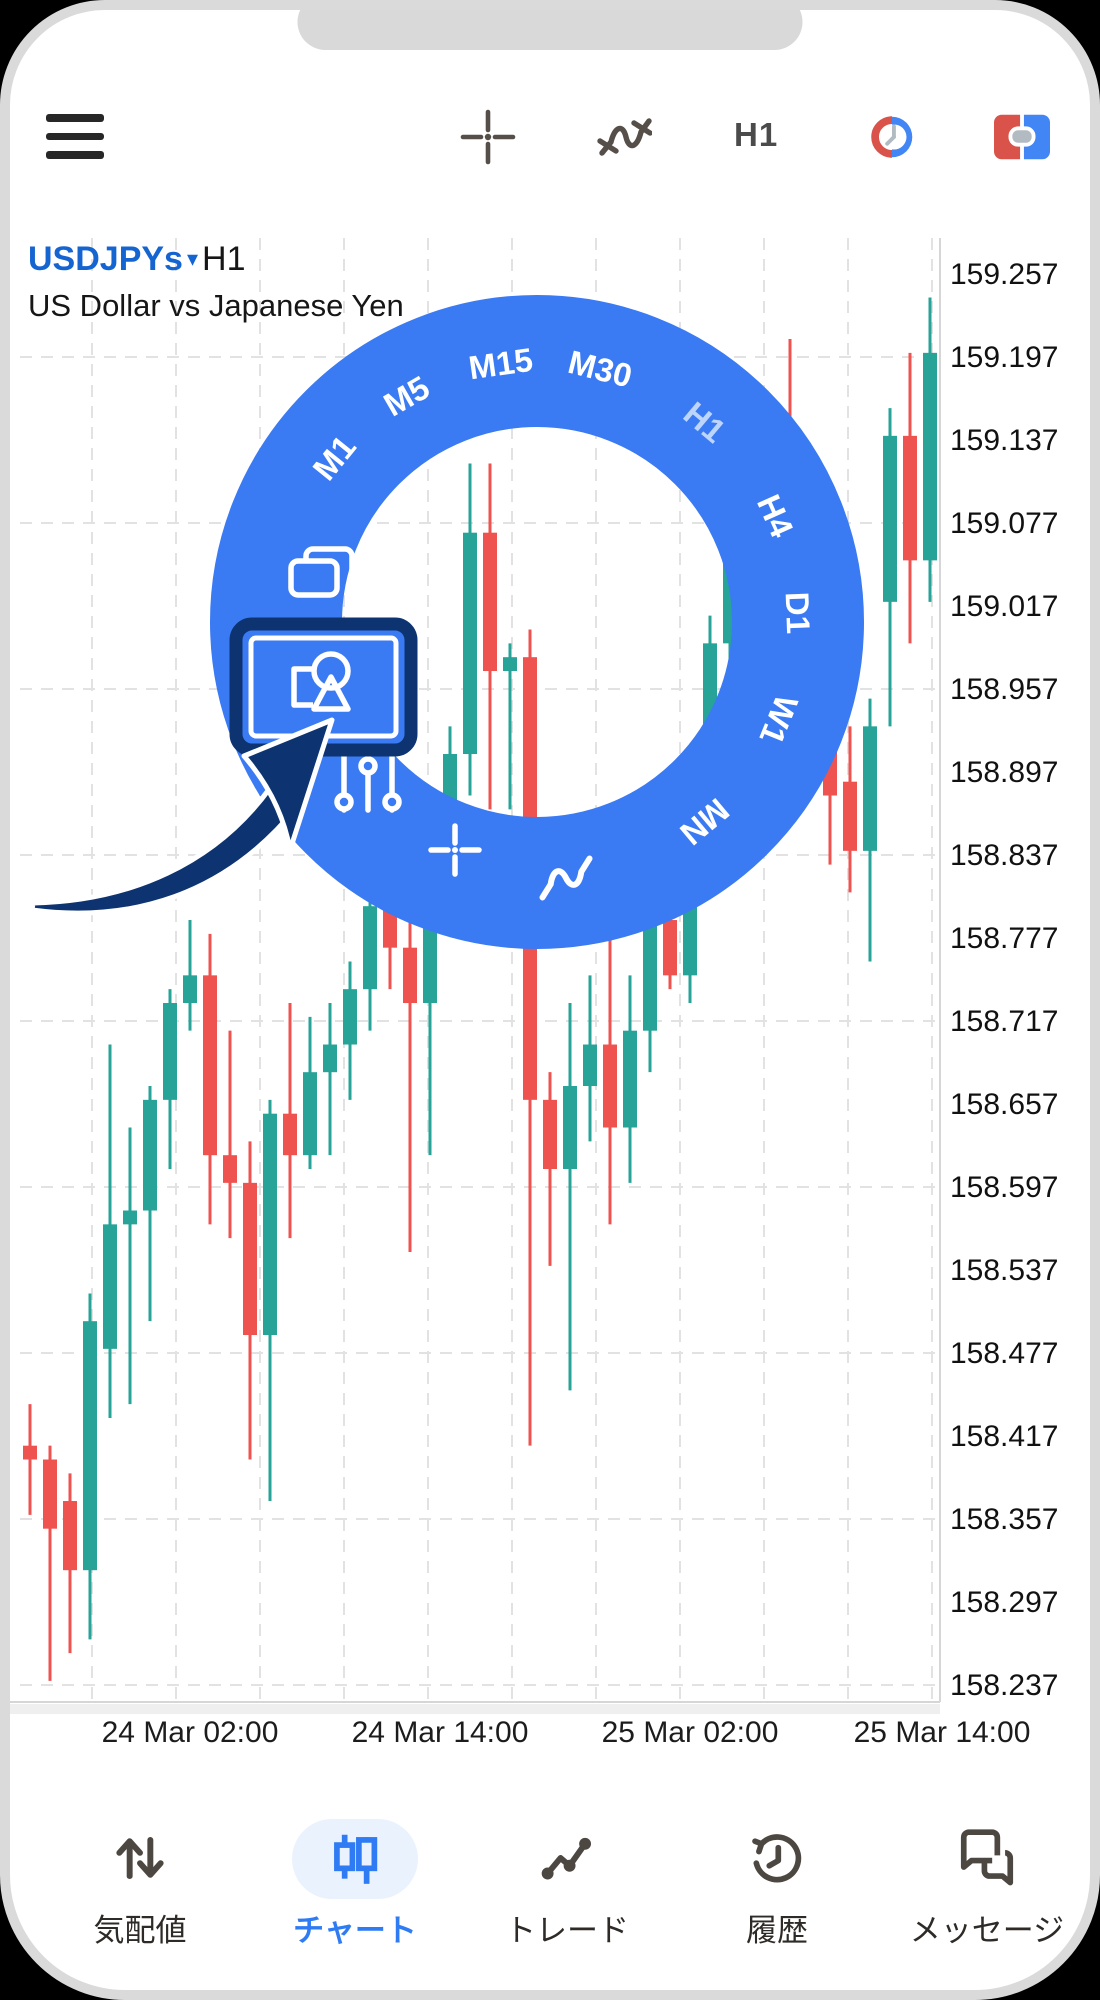 This screenshot has height=2000, width=1100. Describe the element at coordinates (140, 1930) in the screenshot. I see `nav-item-label: 気配値` at that location.